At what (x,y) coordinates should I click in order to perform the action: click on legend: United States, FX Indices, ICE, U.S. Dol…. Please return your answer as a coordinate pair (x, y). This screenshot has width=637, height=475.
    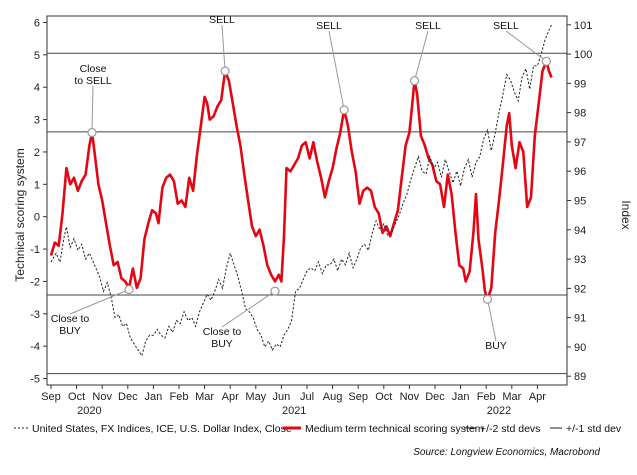
    Looking at the image, I should click on (318, 429).